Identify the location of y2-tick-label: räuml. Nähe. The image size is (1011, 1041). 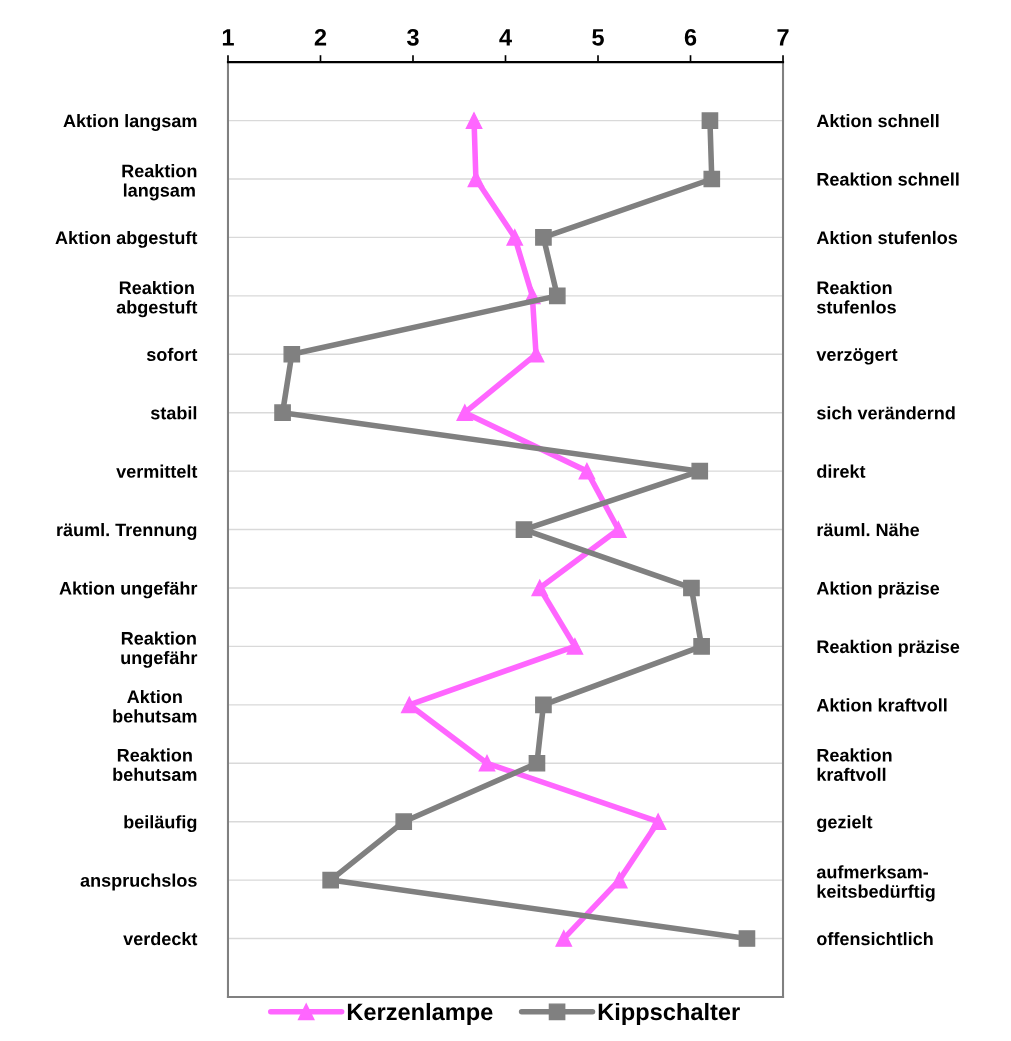
(868, 530).